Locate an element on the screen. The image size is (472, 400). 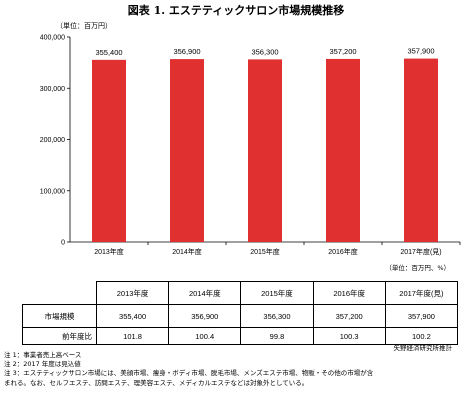
table-cell: 356,300 is located at coordinates (277, 316).